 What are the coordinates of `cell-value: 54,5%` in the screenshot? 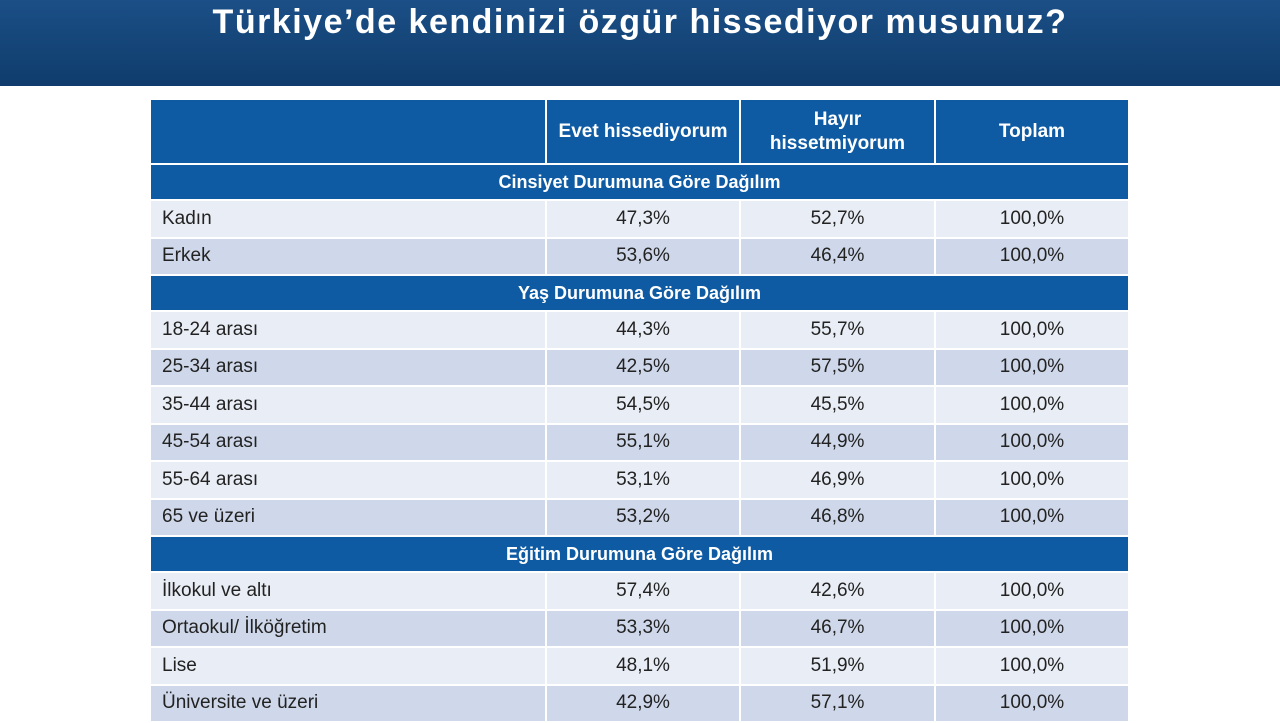 It's located at (643, 405).